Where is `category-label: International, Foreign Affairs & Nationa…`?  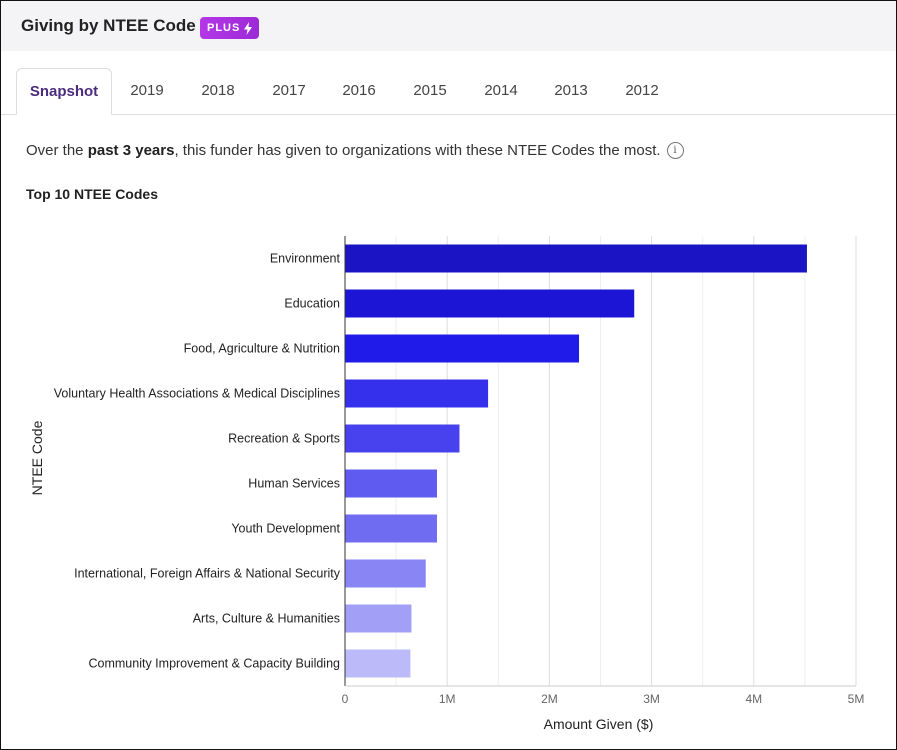
category-label: International, Foreign Affairs & Nationa… is located at coordinates (207, 574).